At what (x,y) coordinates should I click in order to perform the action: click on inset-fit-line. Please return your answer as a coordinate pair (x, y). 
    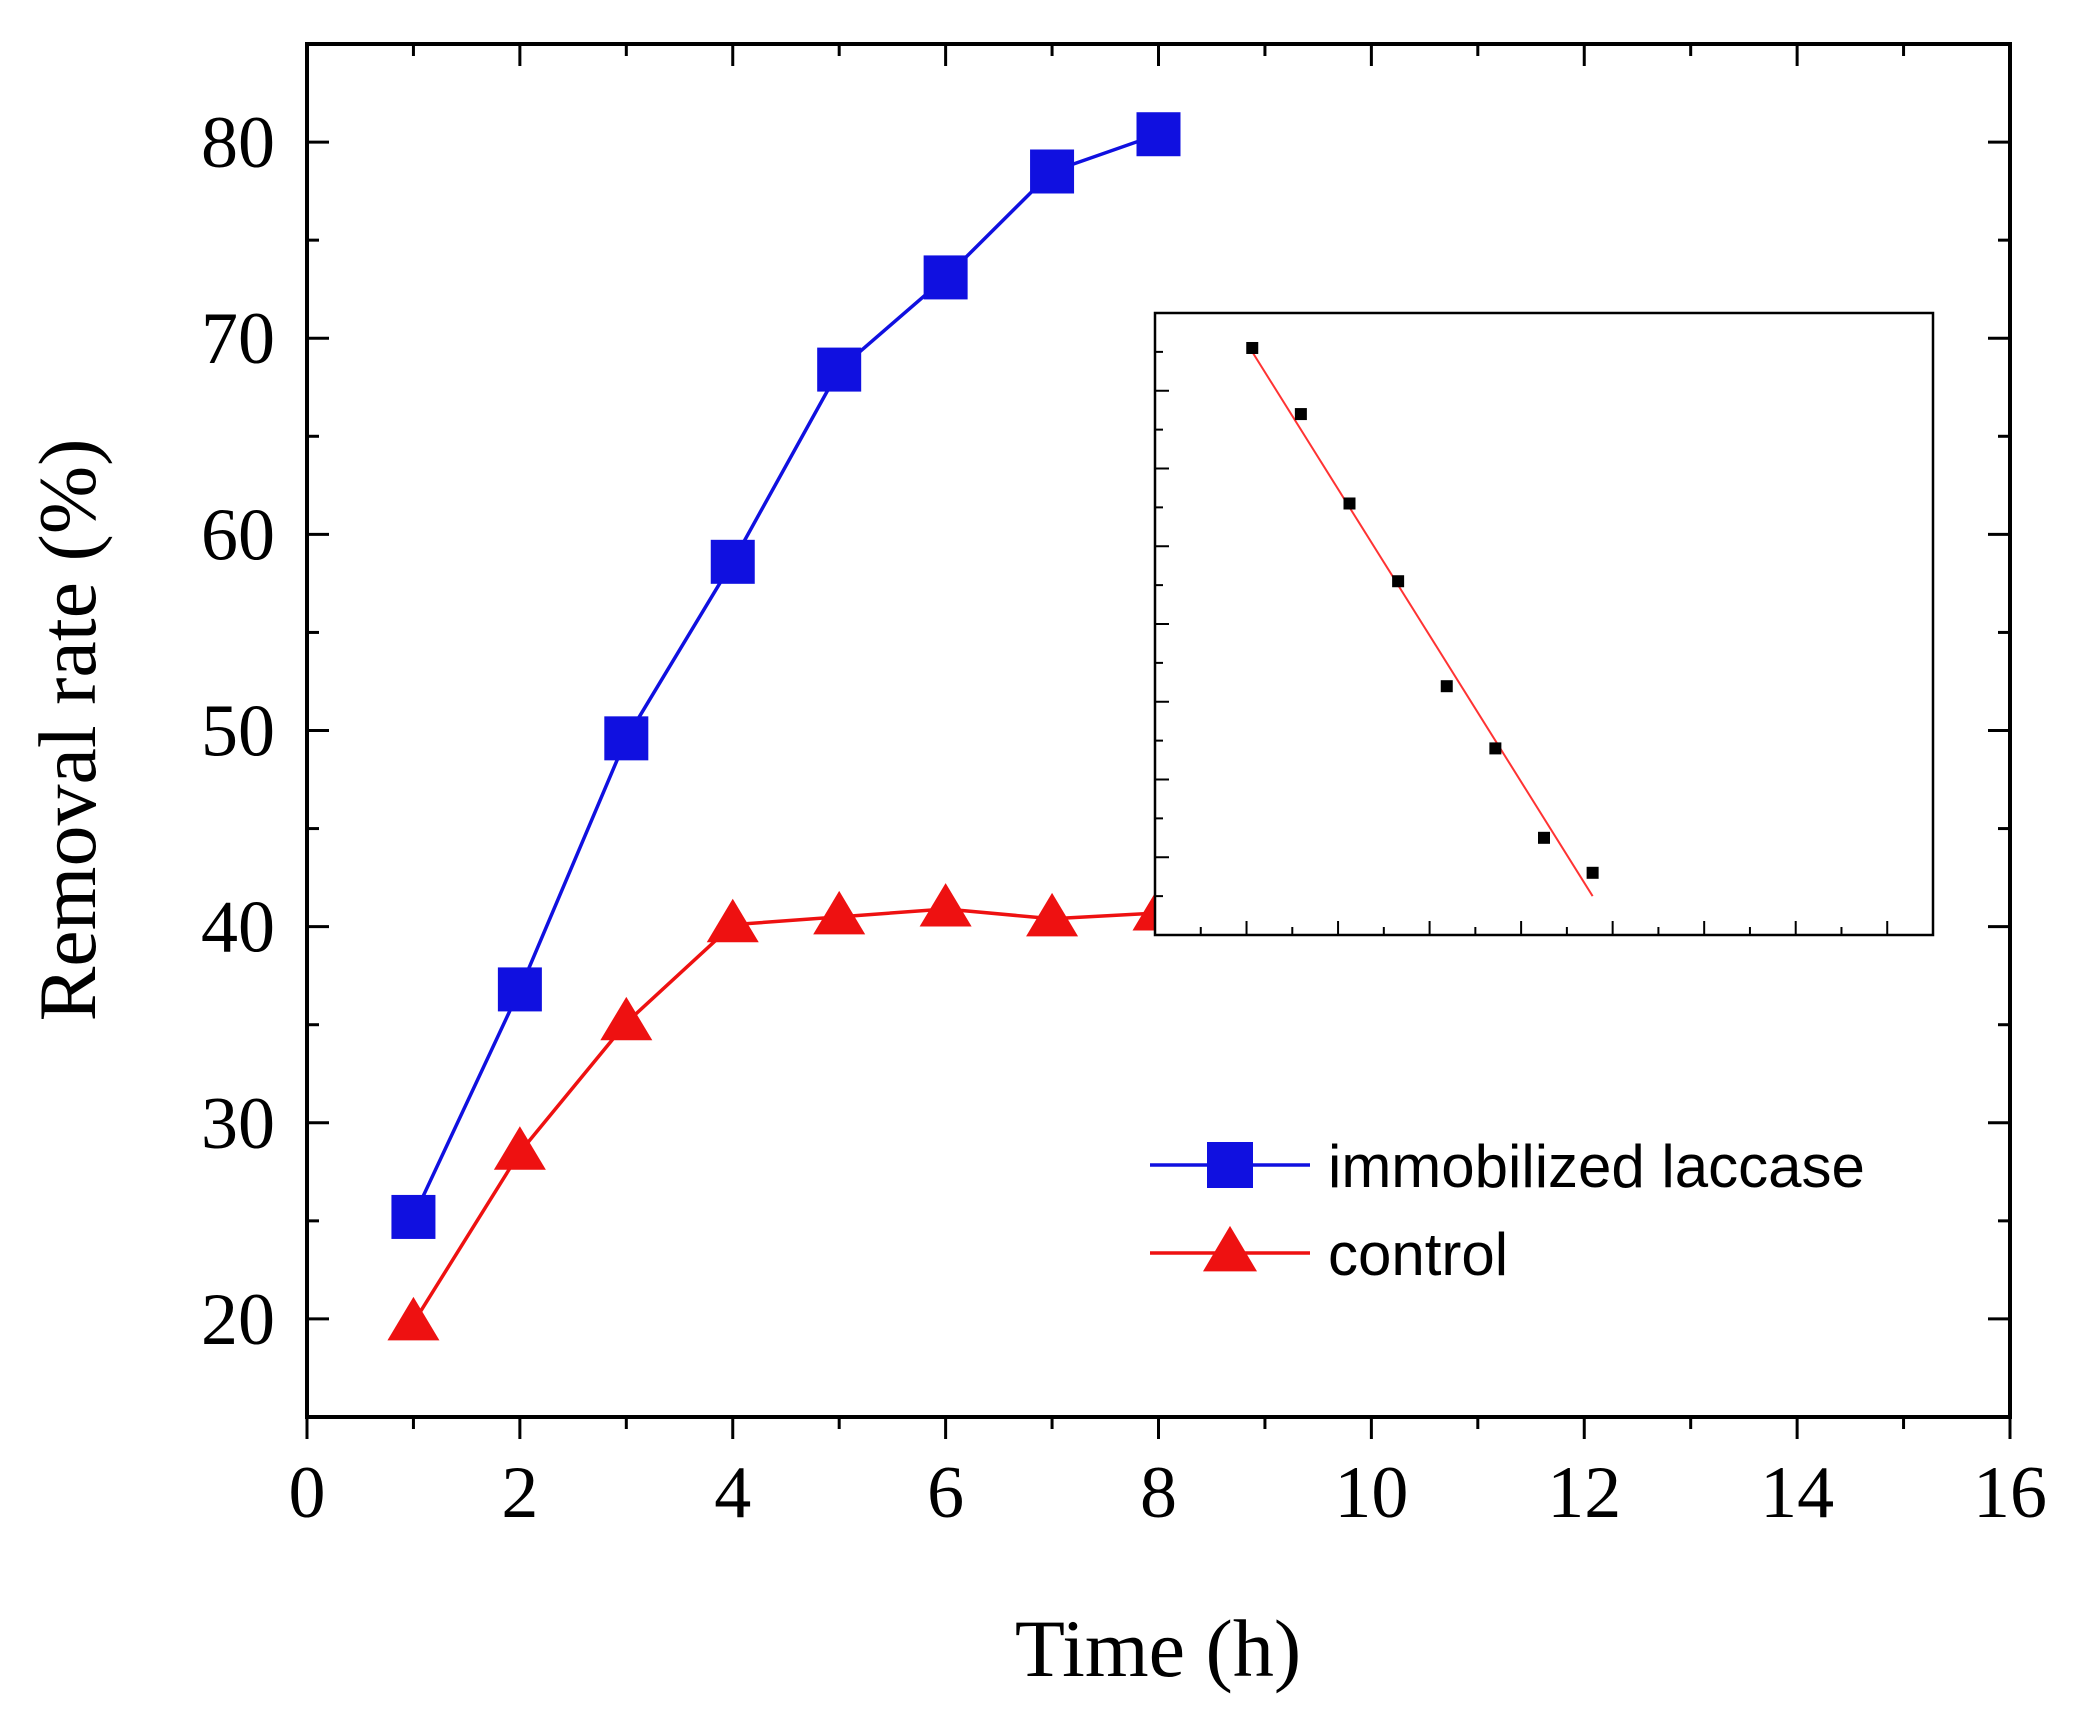
    Looking at the image, I should click on (1422, 624).